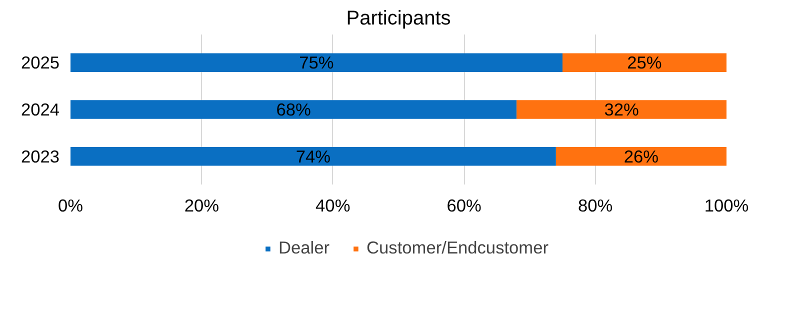 The width and height of the screenshot is (800, 327). What do you see at coordinates (40, 156) in the screenshot?
I see `y-tick-label: 2023` at bounding box center [40, 156].